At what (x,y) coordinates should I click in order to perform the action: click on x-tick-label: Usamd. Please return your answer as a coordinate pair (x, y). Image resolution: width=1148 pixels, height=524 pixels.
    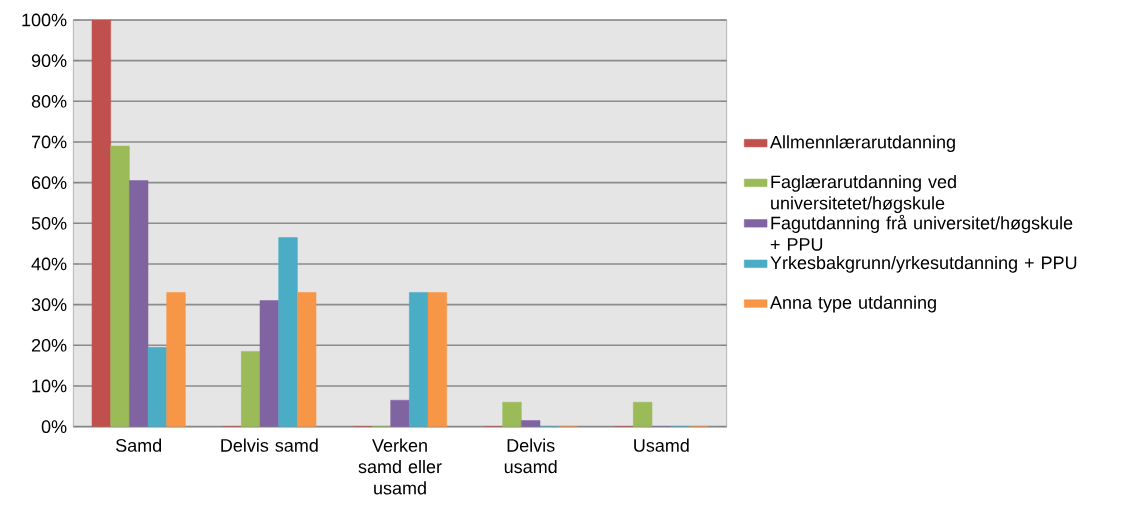
    Looking at the image, I should click on (661, 445).